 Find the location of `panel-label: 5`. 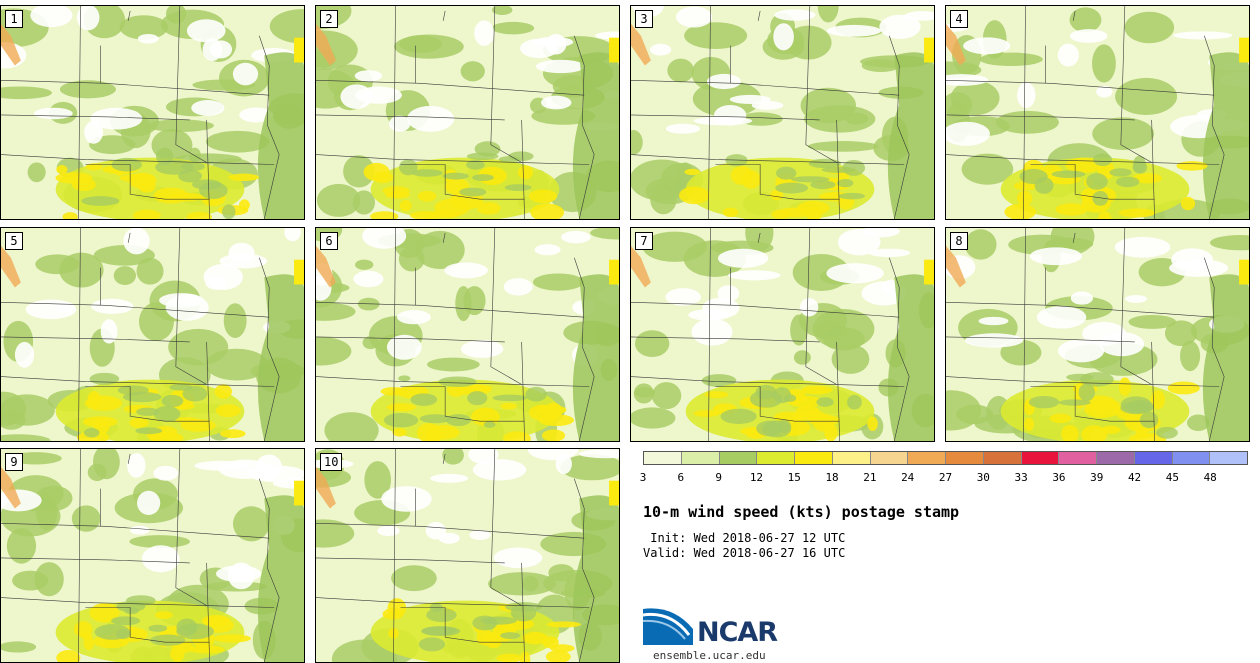

panel-label: 5 is located at coordinates (14, 241).